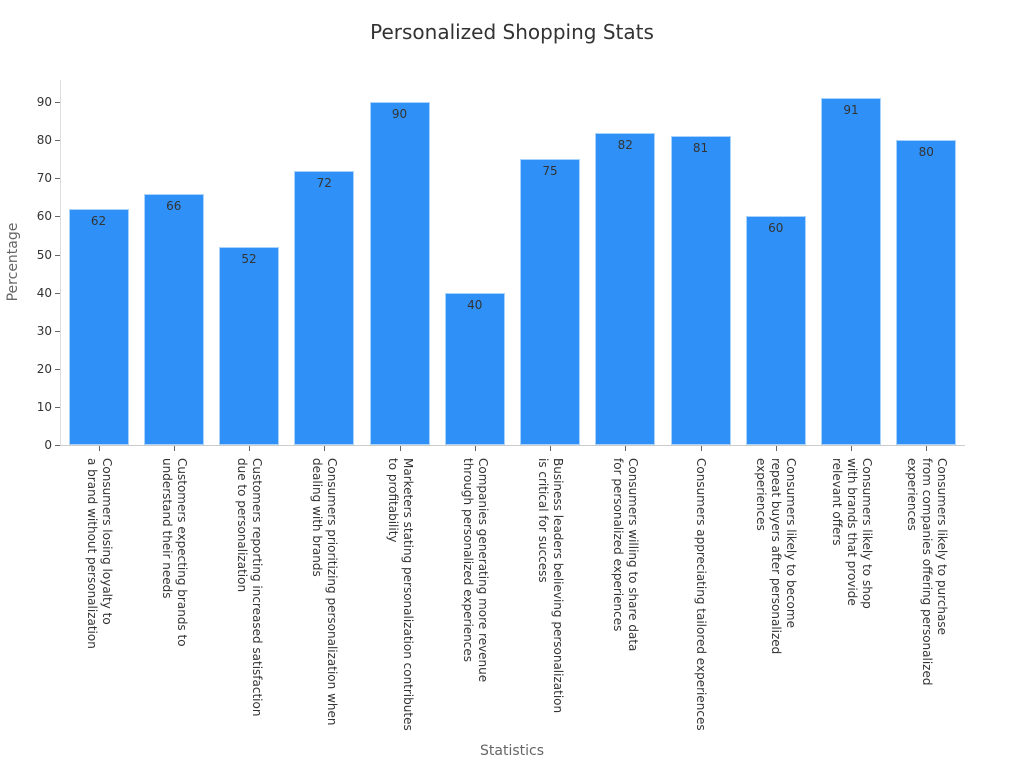 The height and width of the screenshot is (768, 1024). What do you see at coordinates (174, 205) in the screenshot?
I see `bar-value-label: 66` at bounding box center [174, 205].